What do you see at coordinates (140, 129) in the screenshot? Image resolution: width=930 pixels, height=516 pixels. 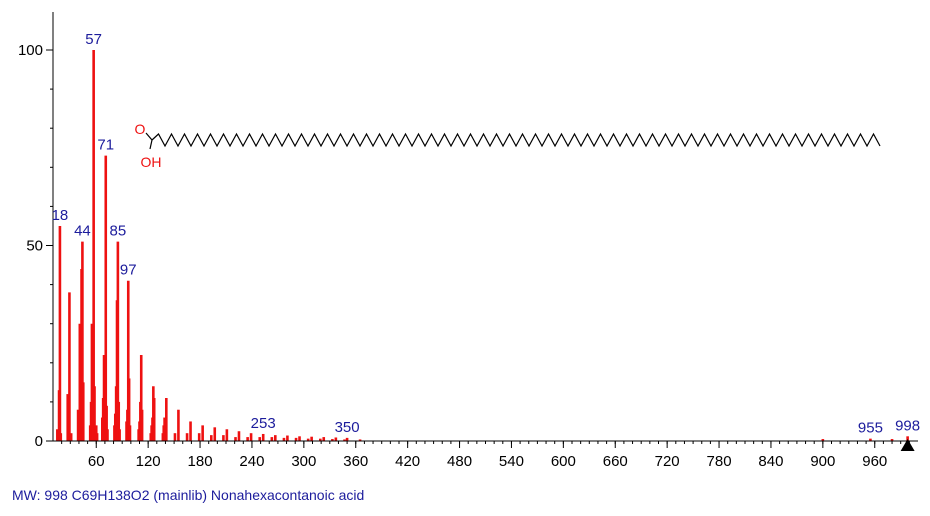 I see `carbonyl-oxygen-label: O` at bounding box center [140, 129].